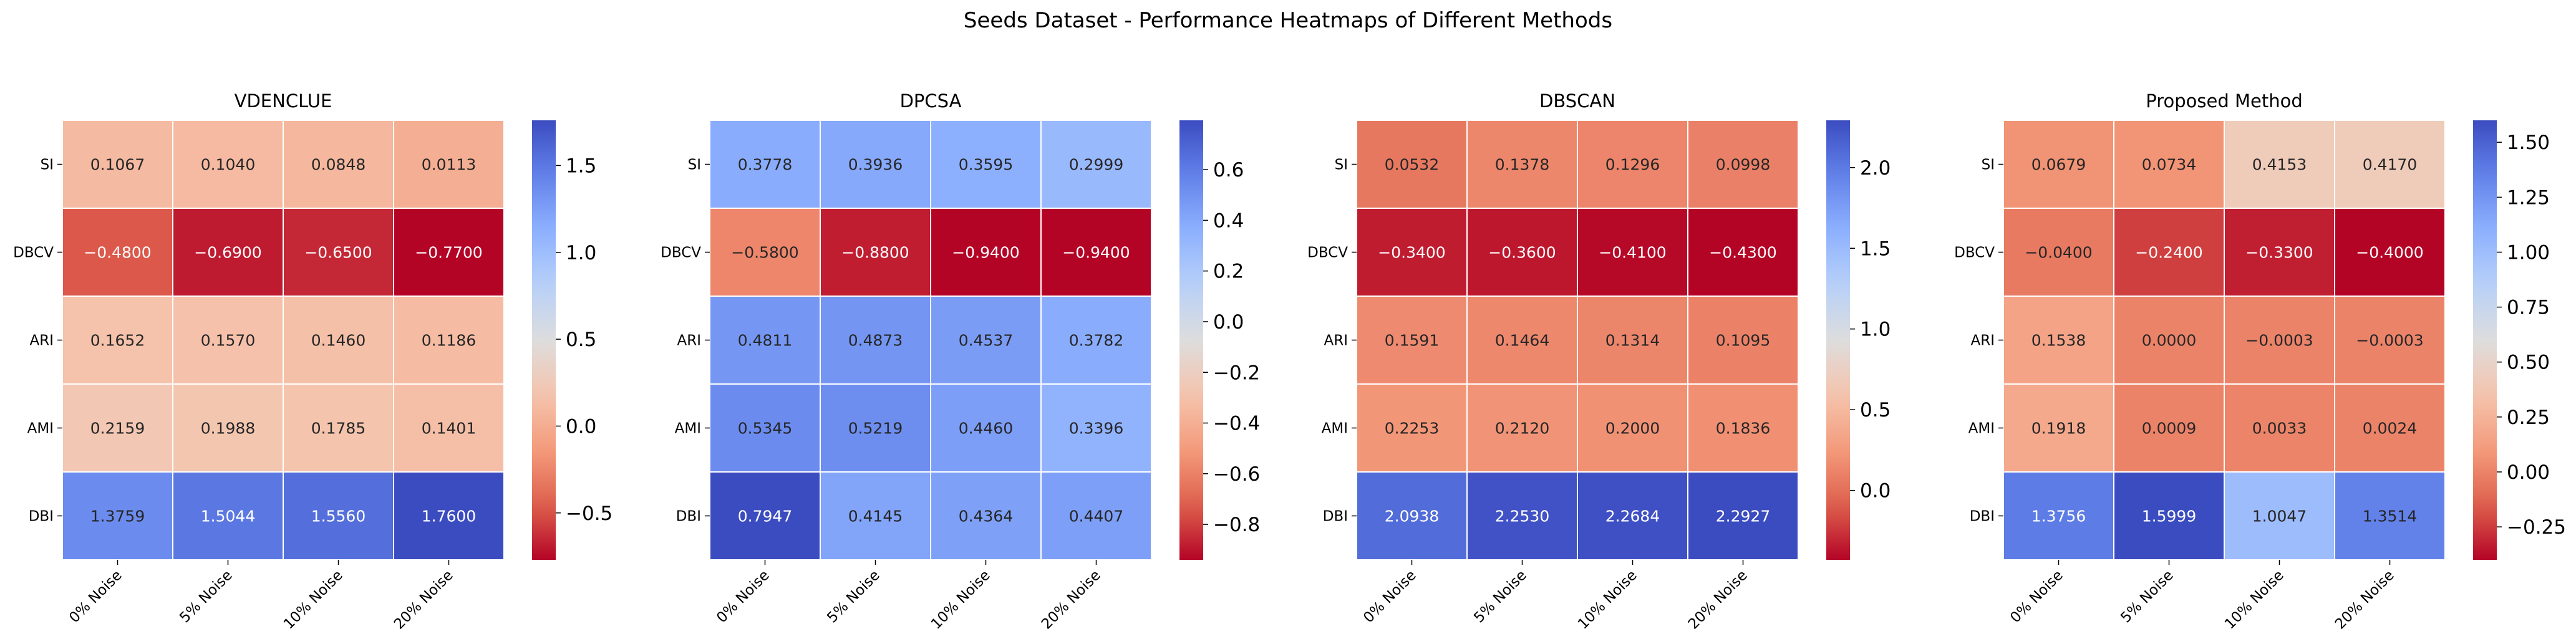 The image size is (2576, 644). What do you see at coordinates (2058, 516) in the screenshot?
I see `cell-value-label: 1.3756` at bounding box center [2058, 516].